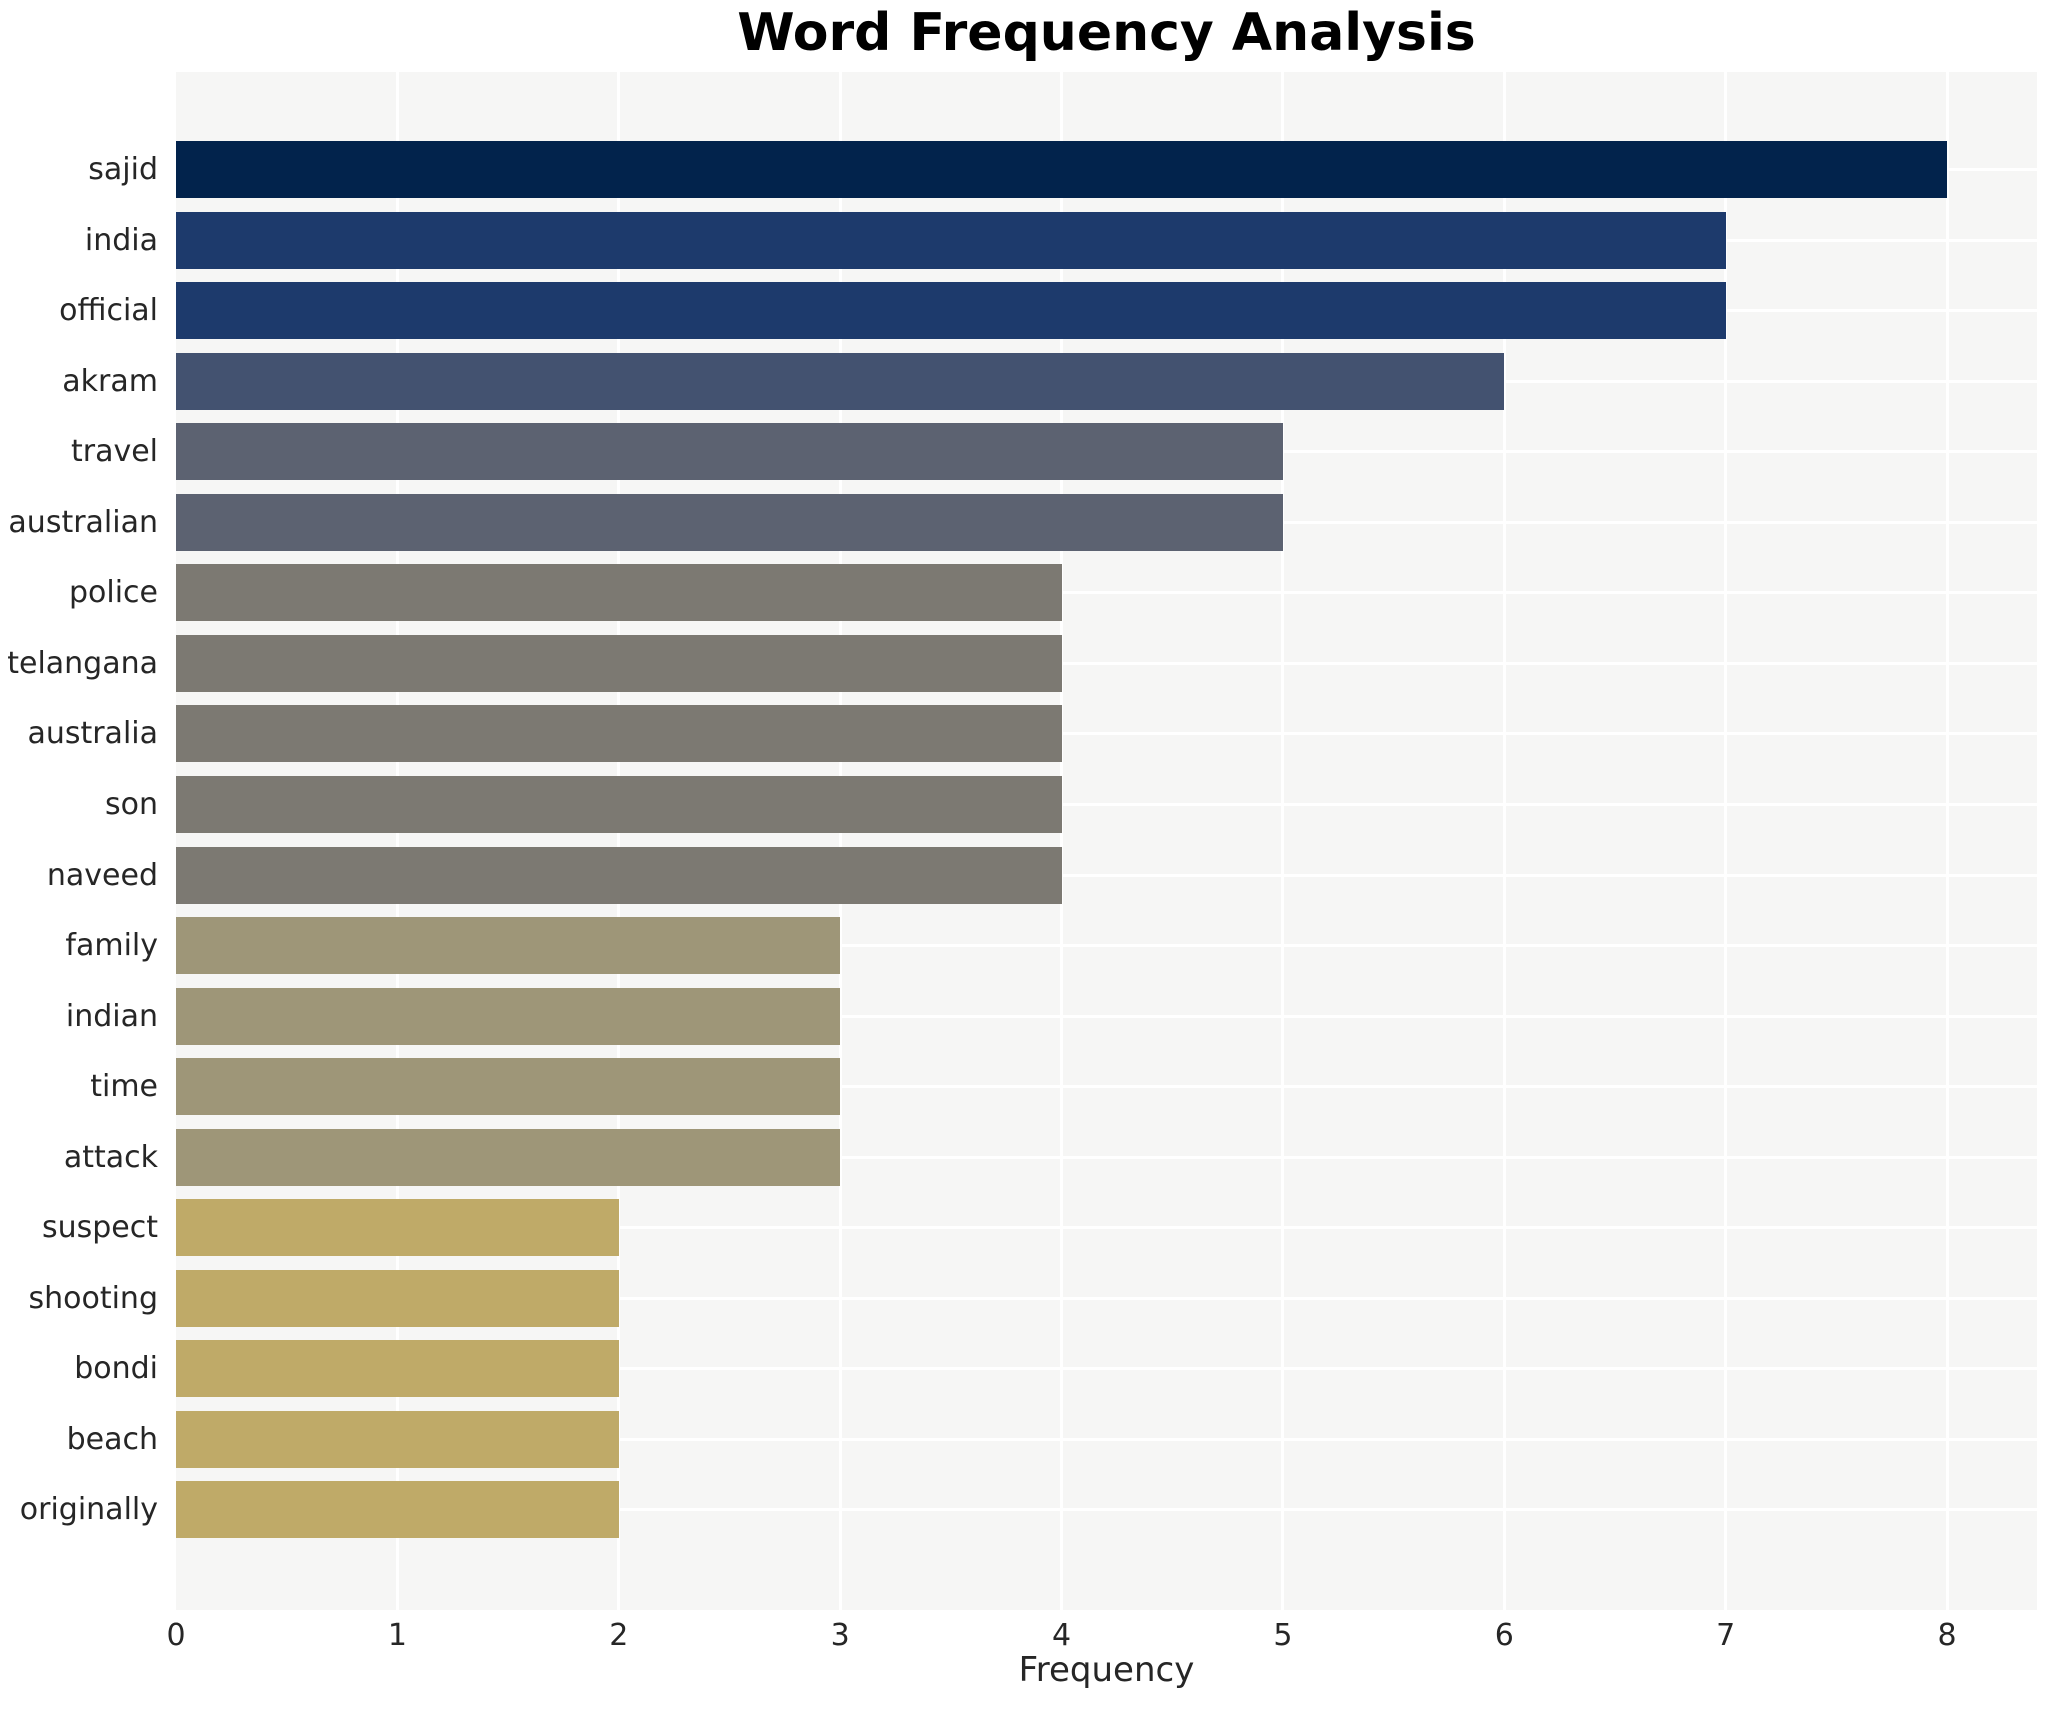 The width and height of the screenshot is (2056, 1710). What do you see at coordinates (82, 663) in the screenshot?
I see `y-tick-label: telangana` at bounding box center [82, 663].